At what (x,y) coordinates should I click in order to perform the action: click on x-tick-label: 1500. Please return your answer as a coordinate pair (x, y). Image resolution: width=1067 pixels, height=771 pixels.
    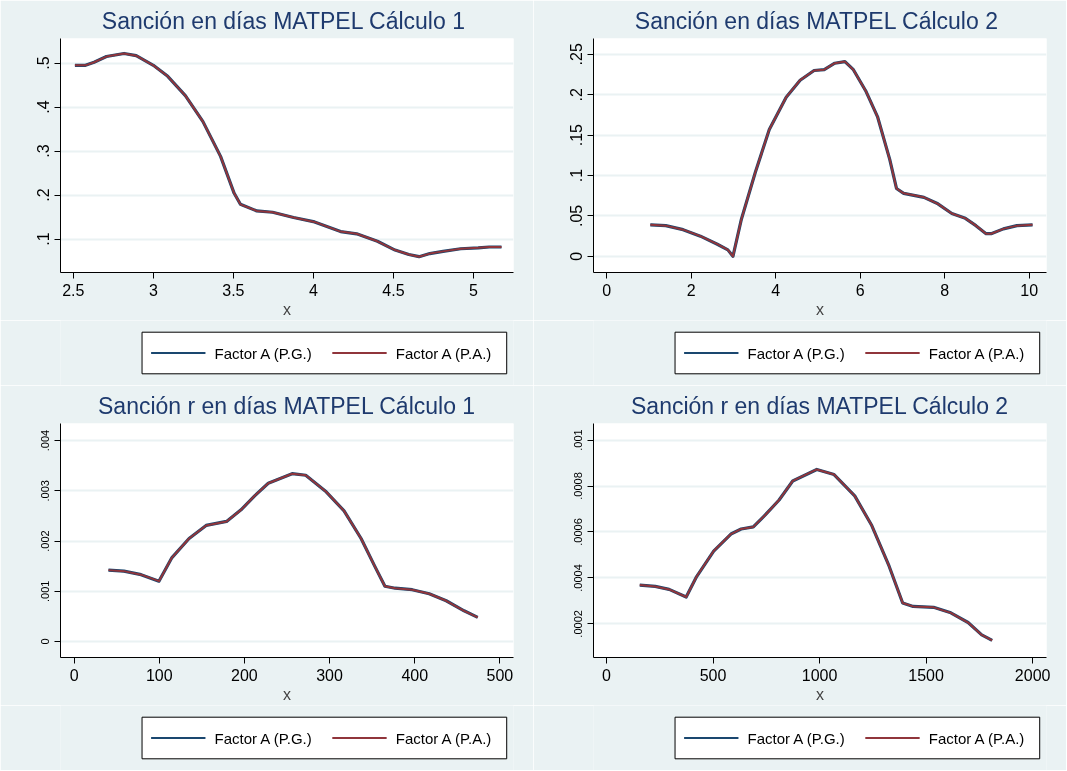
    Looking at the image, I should click on (926, 675).